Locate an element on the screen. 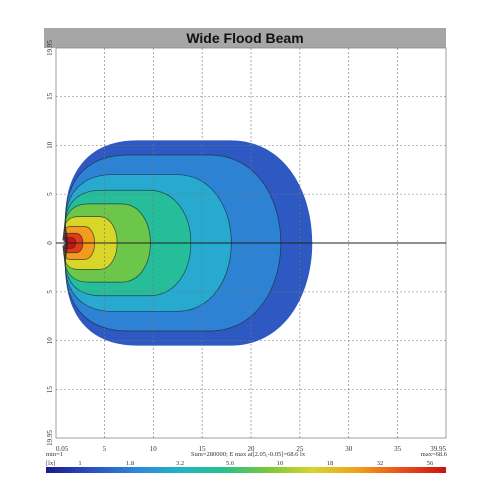 The height and width of the screenshot is (500, 500). max-label: max=68.6 is located at coordinates (434, 454).